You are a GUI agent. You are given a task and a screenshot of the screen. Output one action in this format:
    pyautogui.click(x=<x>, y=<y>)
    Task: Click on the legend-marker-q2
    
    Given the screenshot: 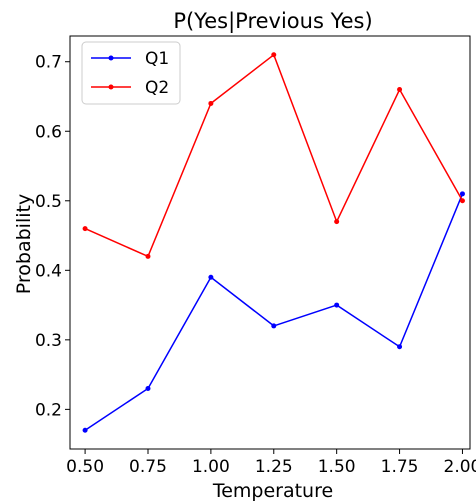 What is the action you would take?
    pyautogui.click(x=111, y=87)
    